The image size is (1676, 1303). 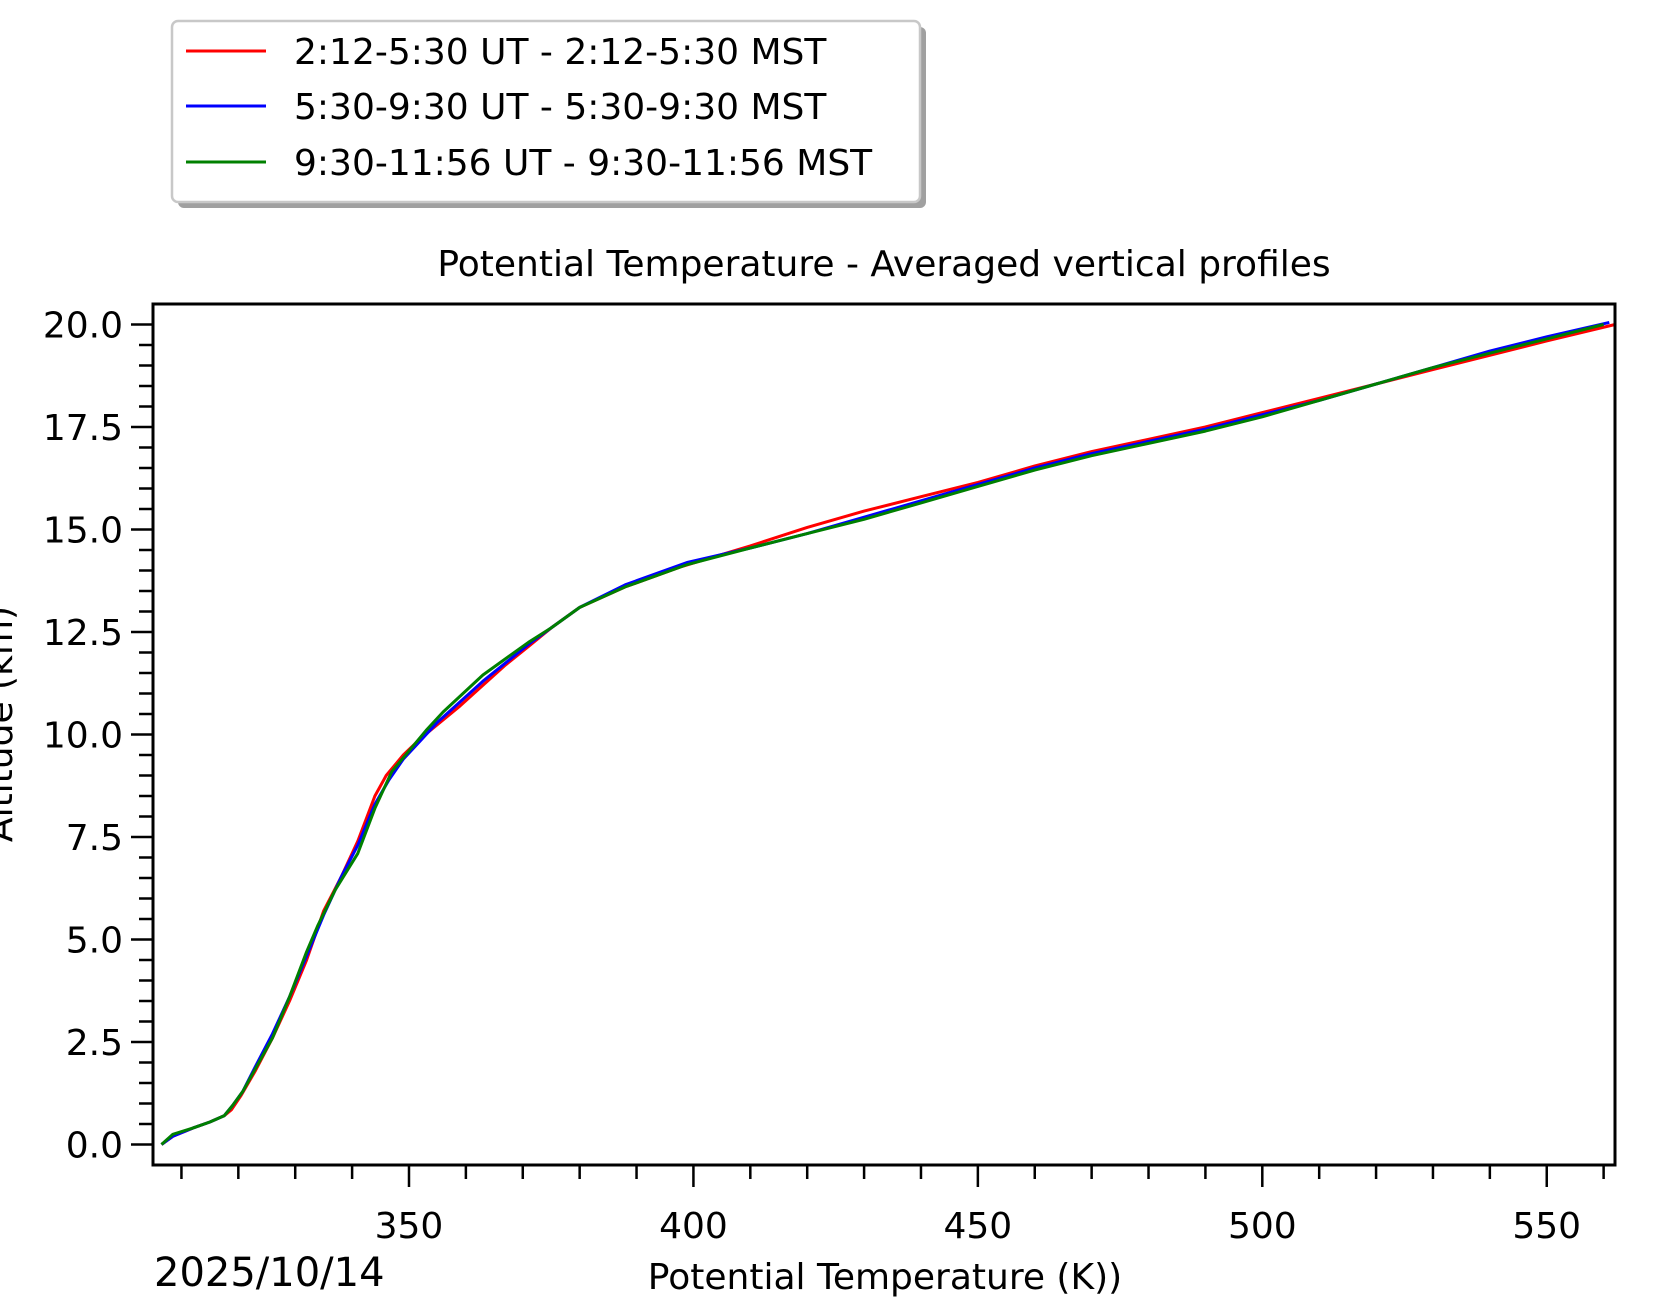 What do you see at coordinates (94, 838) in the screenshot?
I see `y-tick-label: 7.5` at bounding box center [94, 838].